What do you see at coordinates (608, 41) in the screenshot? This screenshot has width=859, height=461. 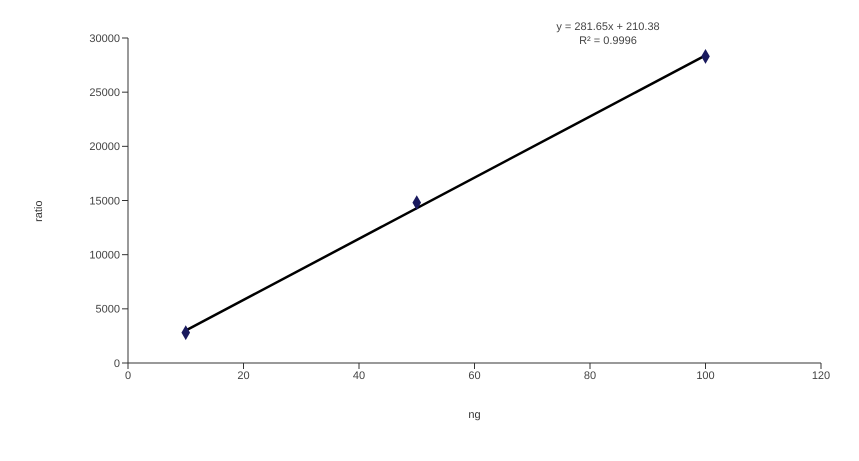 I see `annotation: R² = 0.9996` at bounding box center [608, 41].